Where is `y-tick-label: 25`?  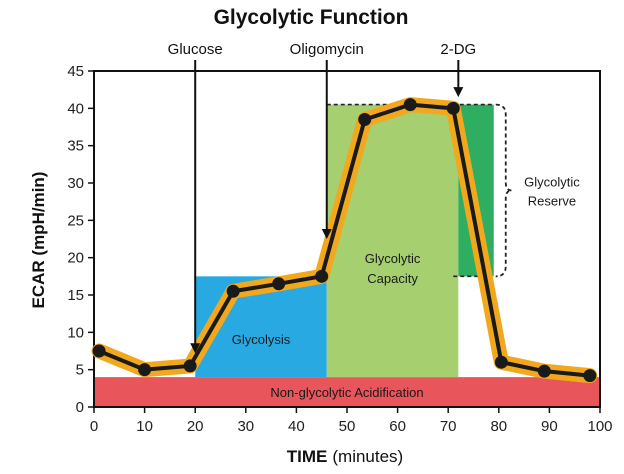 y-tick-label: 25 is located at coordinates (75, 220).